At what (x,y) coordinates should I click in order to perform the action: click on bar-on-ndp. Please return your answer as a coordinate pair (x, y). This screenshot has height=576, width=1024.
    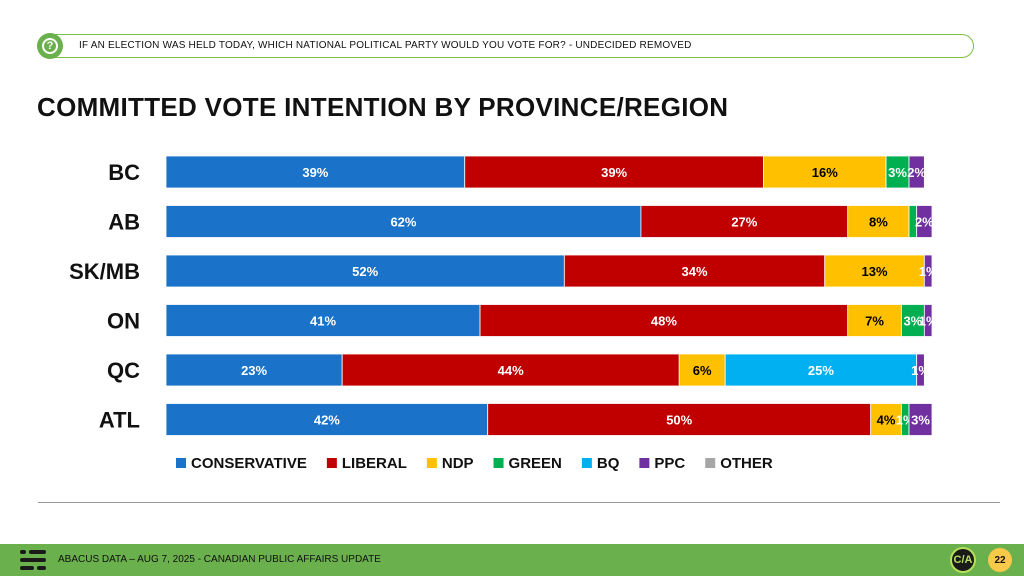
    Looking at the image, I should click on (874, 320).